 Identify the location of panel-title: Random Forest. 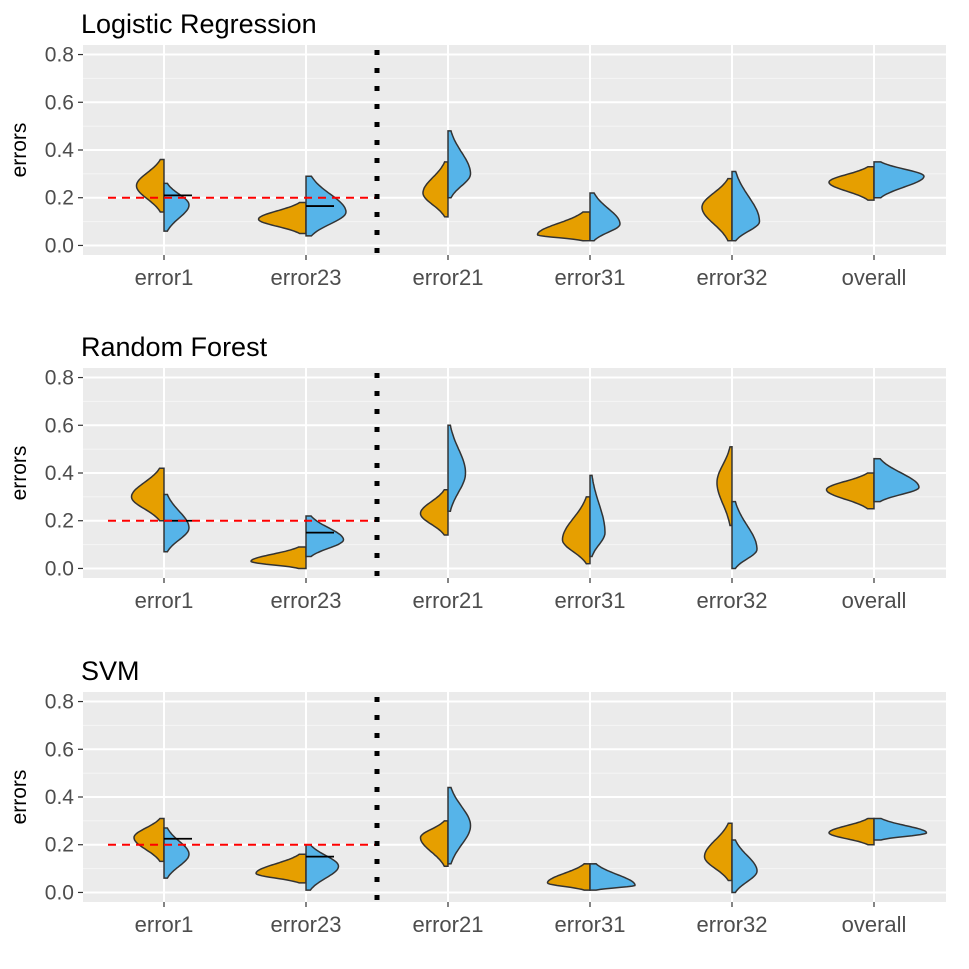
(174, 347).